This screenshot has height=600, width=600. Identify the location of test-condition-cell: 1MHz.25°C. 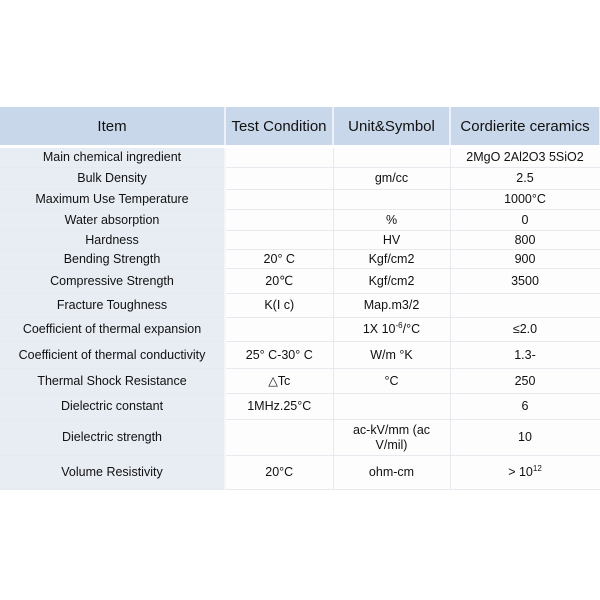
(279, 406).